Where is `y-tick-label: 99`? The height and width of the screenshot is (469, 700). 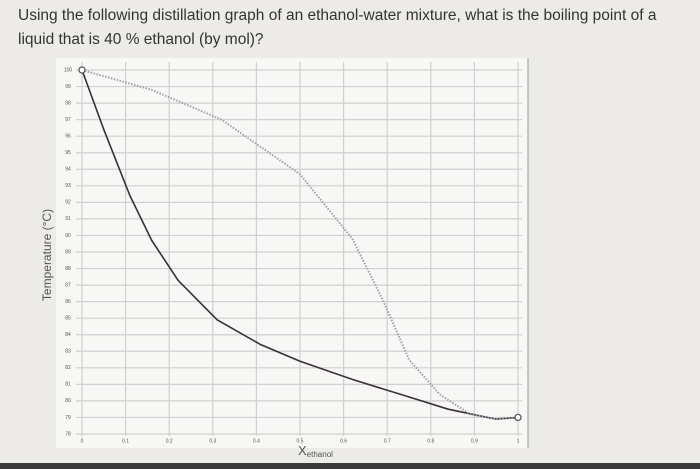
y-tick-label: 99 is located at coordinates (68, 87).